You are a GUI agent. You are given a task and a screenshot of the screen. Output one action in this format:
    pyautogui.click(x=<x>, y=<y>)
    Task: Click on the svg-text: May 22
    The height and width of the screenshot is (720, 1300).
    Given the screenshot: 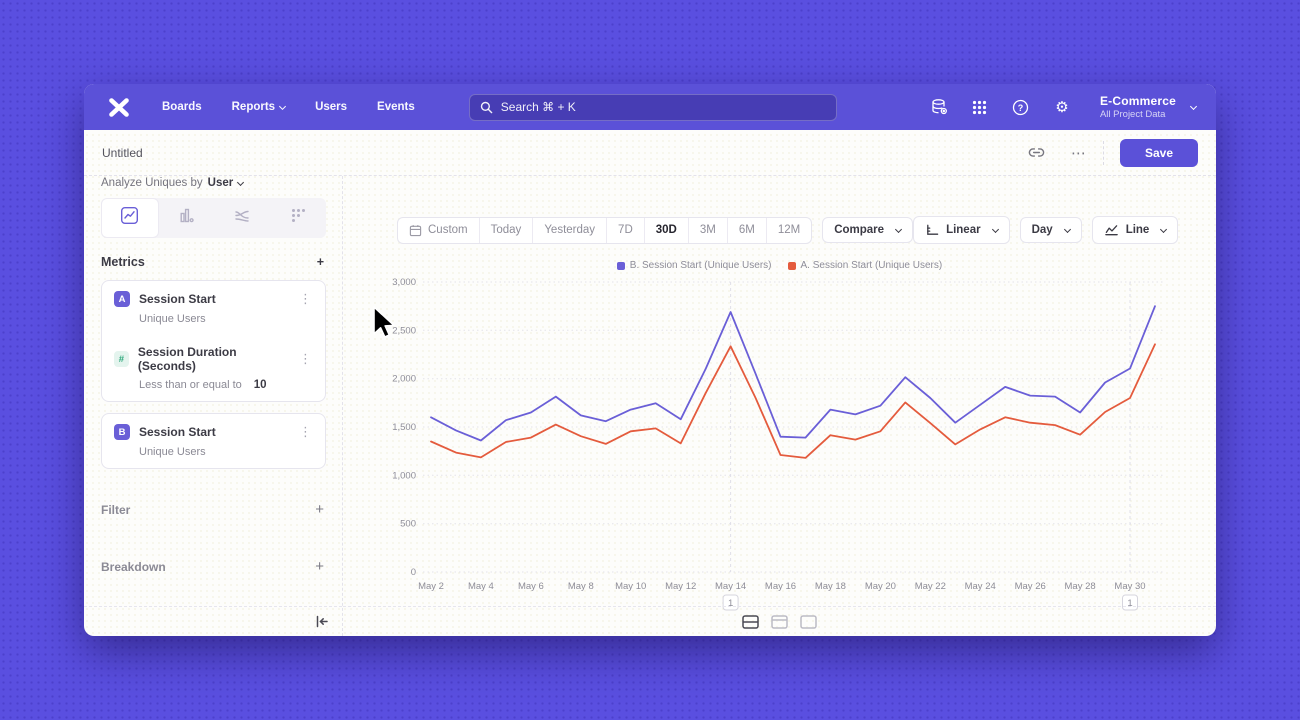 What is the action you would take?
    pyautogui.click(x=930, y=586)
    